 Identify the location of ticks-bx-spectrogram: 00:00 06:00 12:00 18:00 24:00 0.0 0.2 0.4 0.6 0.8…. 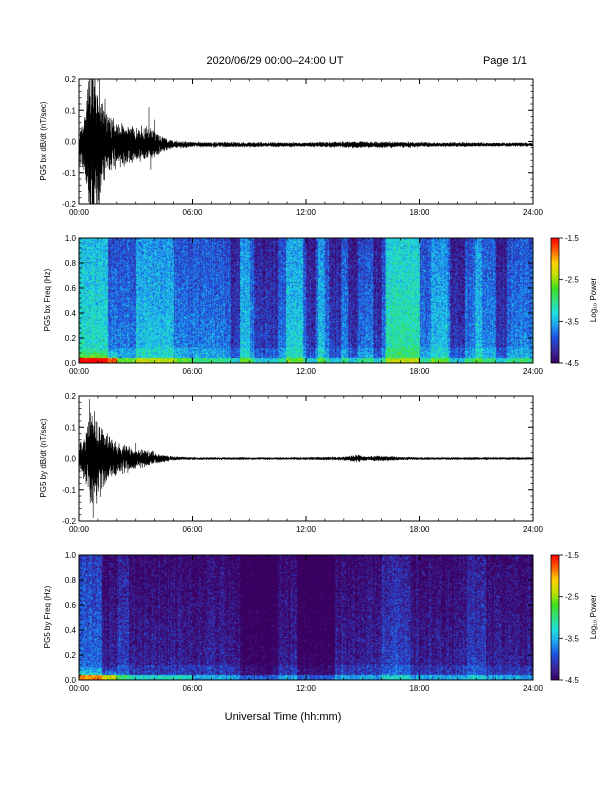
(304, 305).